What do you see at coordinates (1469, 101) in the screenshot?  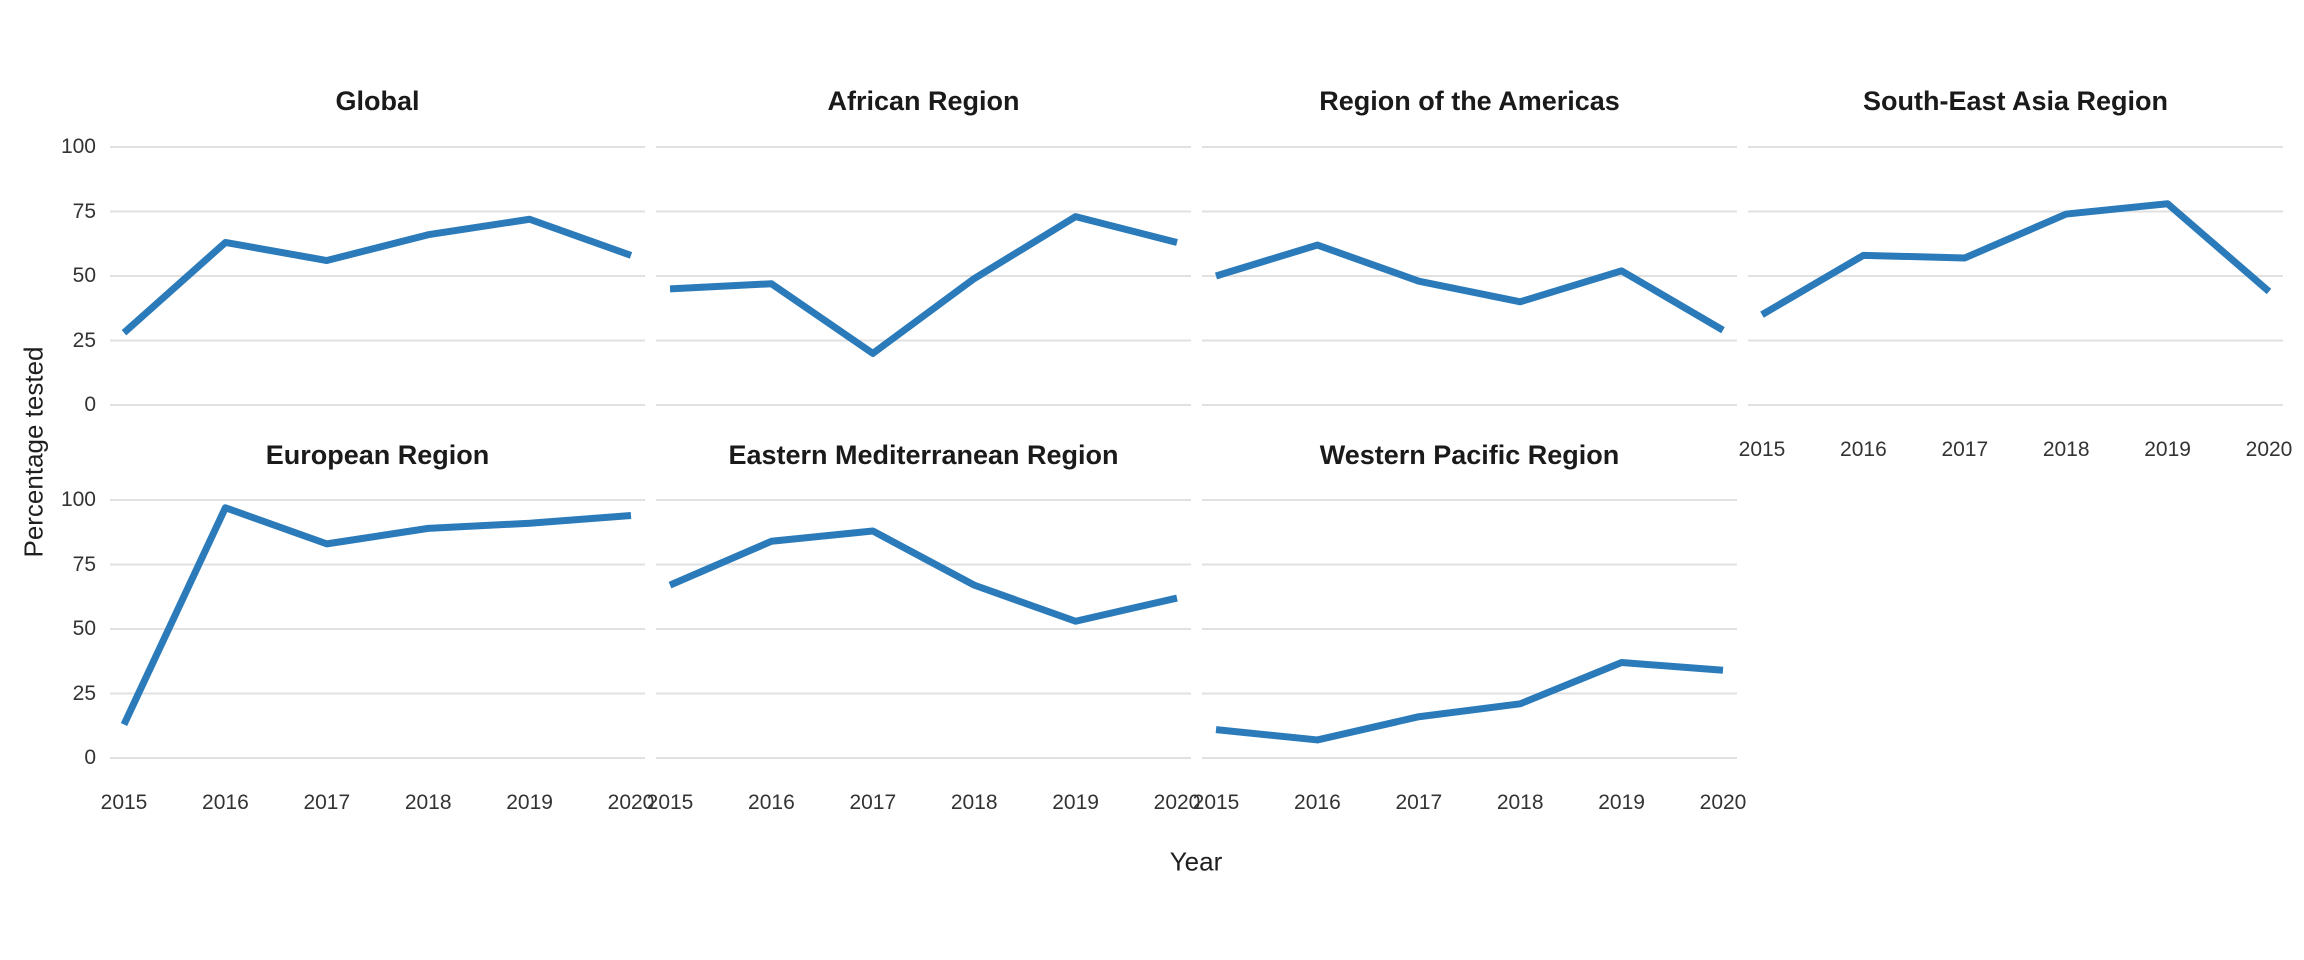 I see `facet-title-region-of-the-americas: Region of the Americas` at bounding box center [1469, 101].